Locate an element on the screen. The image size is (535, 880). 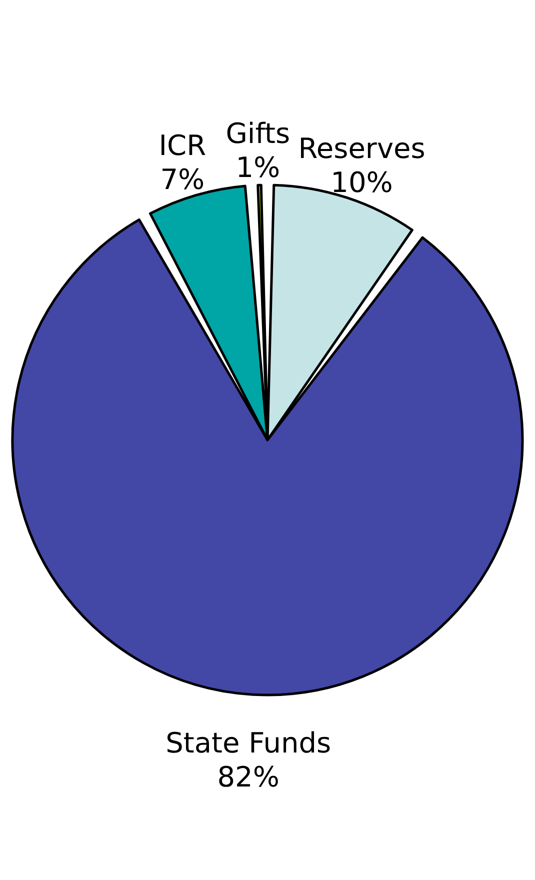
slice-label: Reserves is located at coordinates (362, 148).